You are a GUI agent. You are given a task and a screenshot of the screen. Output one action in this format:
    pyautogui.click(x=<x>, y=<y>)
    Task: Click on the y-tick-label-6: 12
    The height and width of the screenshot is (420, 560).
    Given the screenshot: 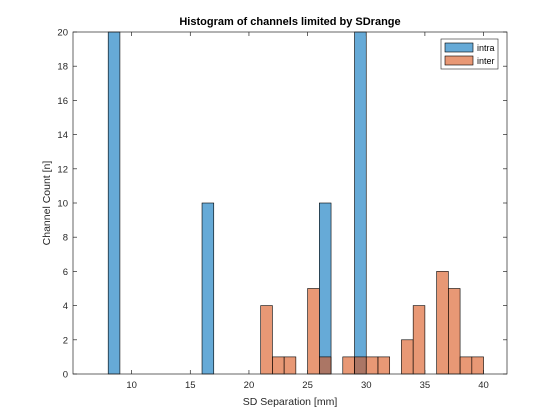 What is the action you would take?
    pyautogui.click(x=62, y=169)
    